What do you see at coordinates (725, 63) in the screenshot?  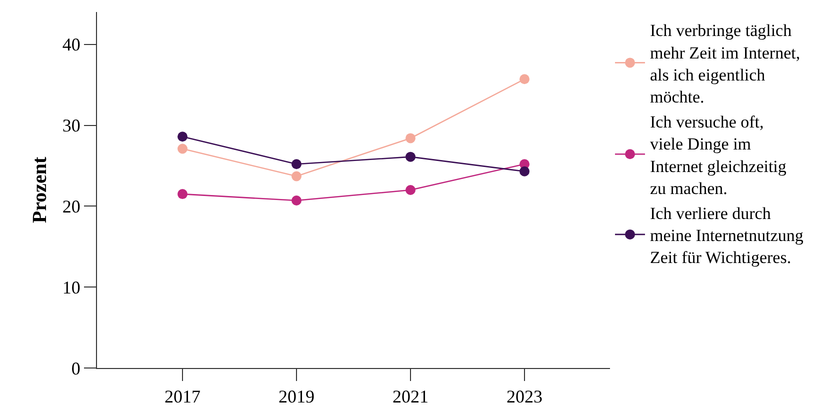 I see `legend-label: Ich verbringe täglich mehr Zeit im Internet, als ich eigentlich möchte.` at bounding box center [725, 63].